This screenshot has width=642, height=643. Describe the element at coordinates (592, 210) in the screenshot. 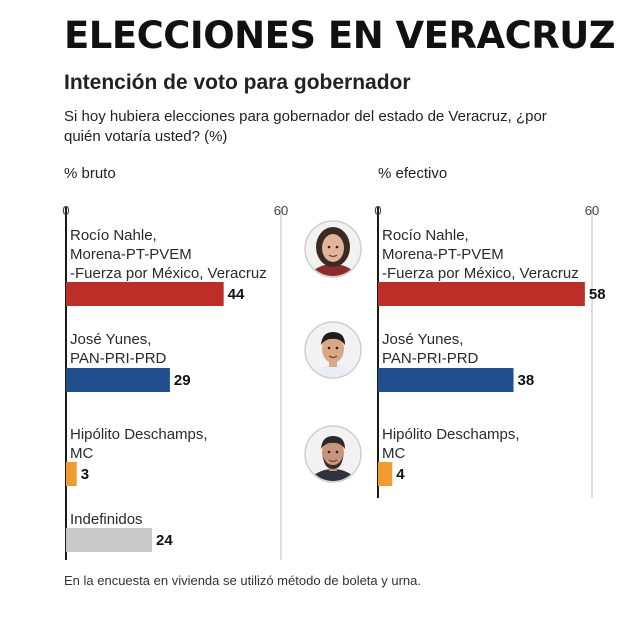

I see `tick-label-1-1: 60` at that location.